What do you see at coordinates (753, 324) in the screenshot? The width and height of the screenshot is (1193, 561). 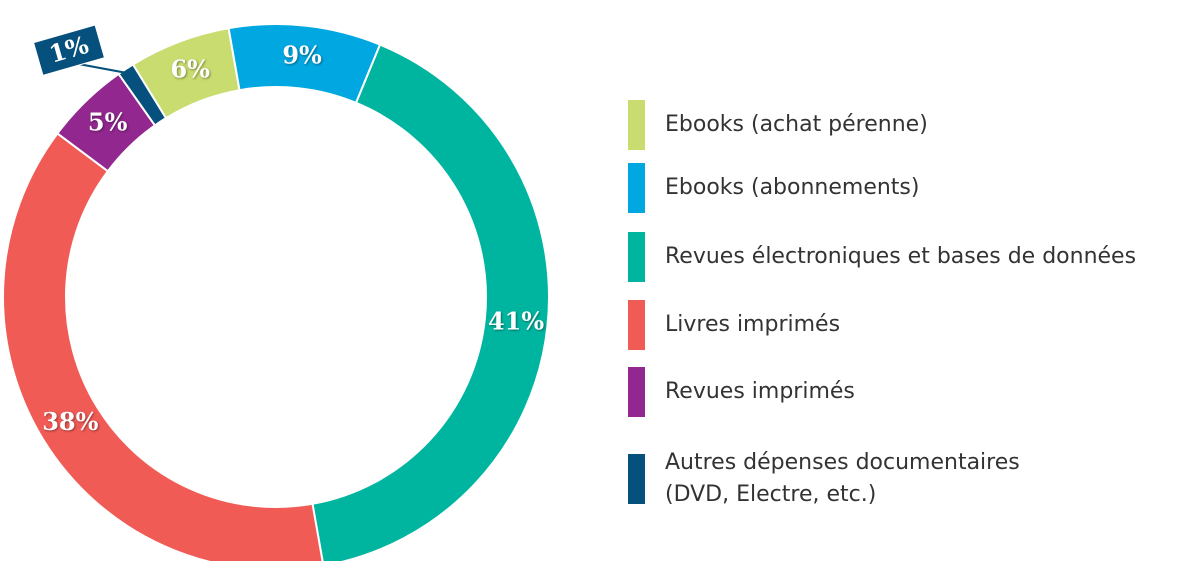 I see `legend-label: Livres imprimés` at bounding box center [753, 324].